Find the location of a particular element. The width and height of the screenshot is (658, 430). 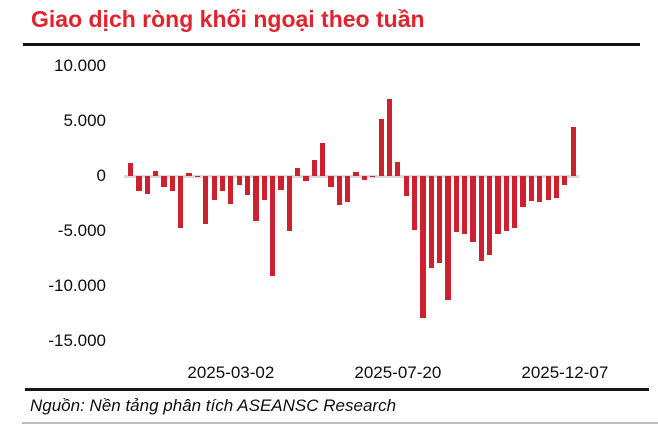

chart-title: Giao dịch ròng khối ngoại theo tuần is located at coordinates (228, 19).